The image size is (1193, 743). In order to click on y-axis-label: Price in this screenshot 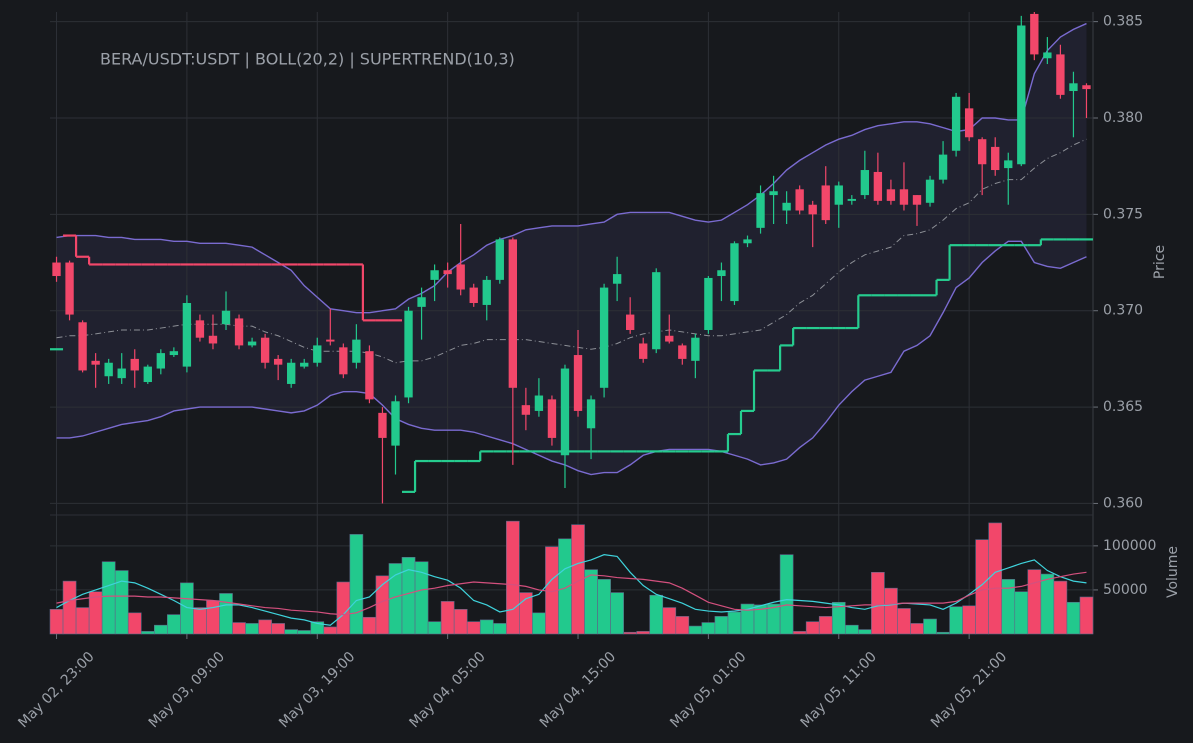, I will do `click(1160, 262)`.